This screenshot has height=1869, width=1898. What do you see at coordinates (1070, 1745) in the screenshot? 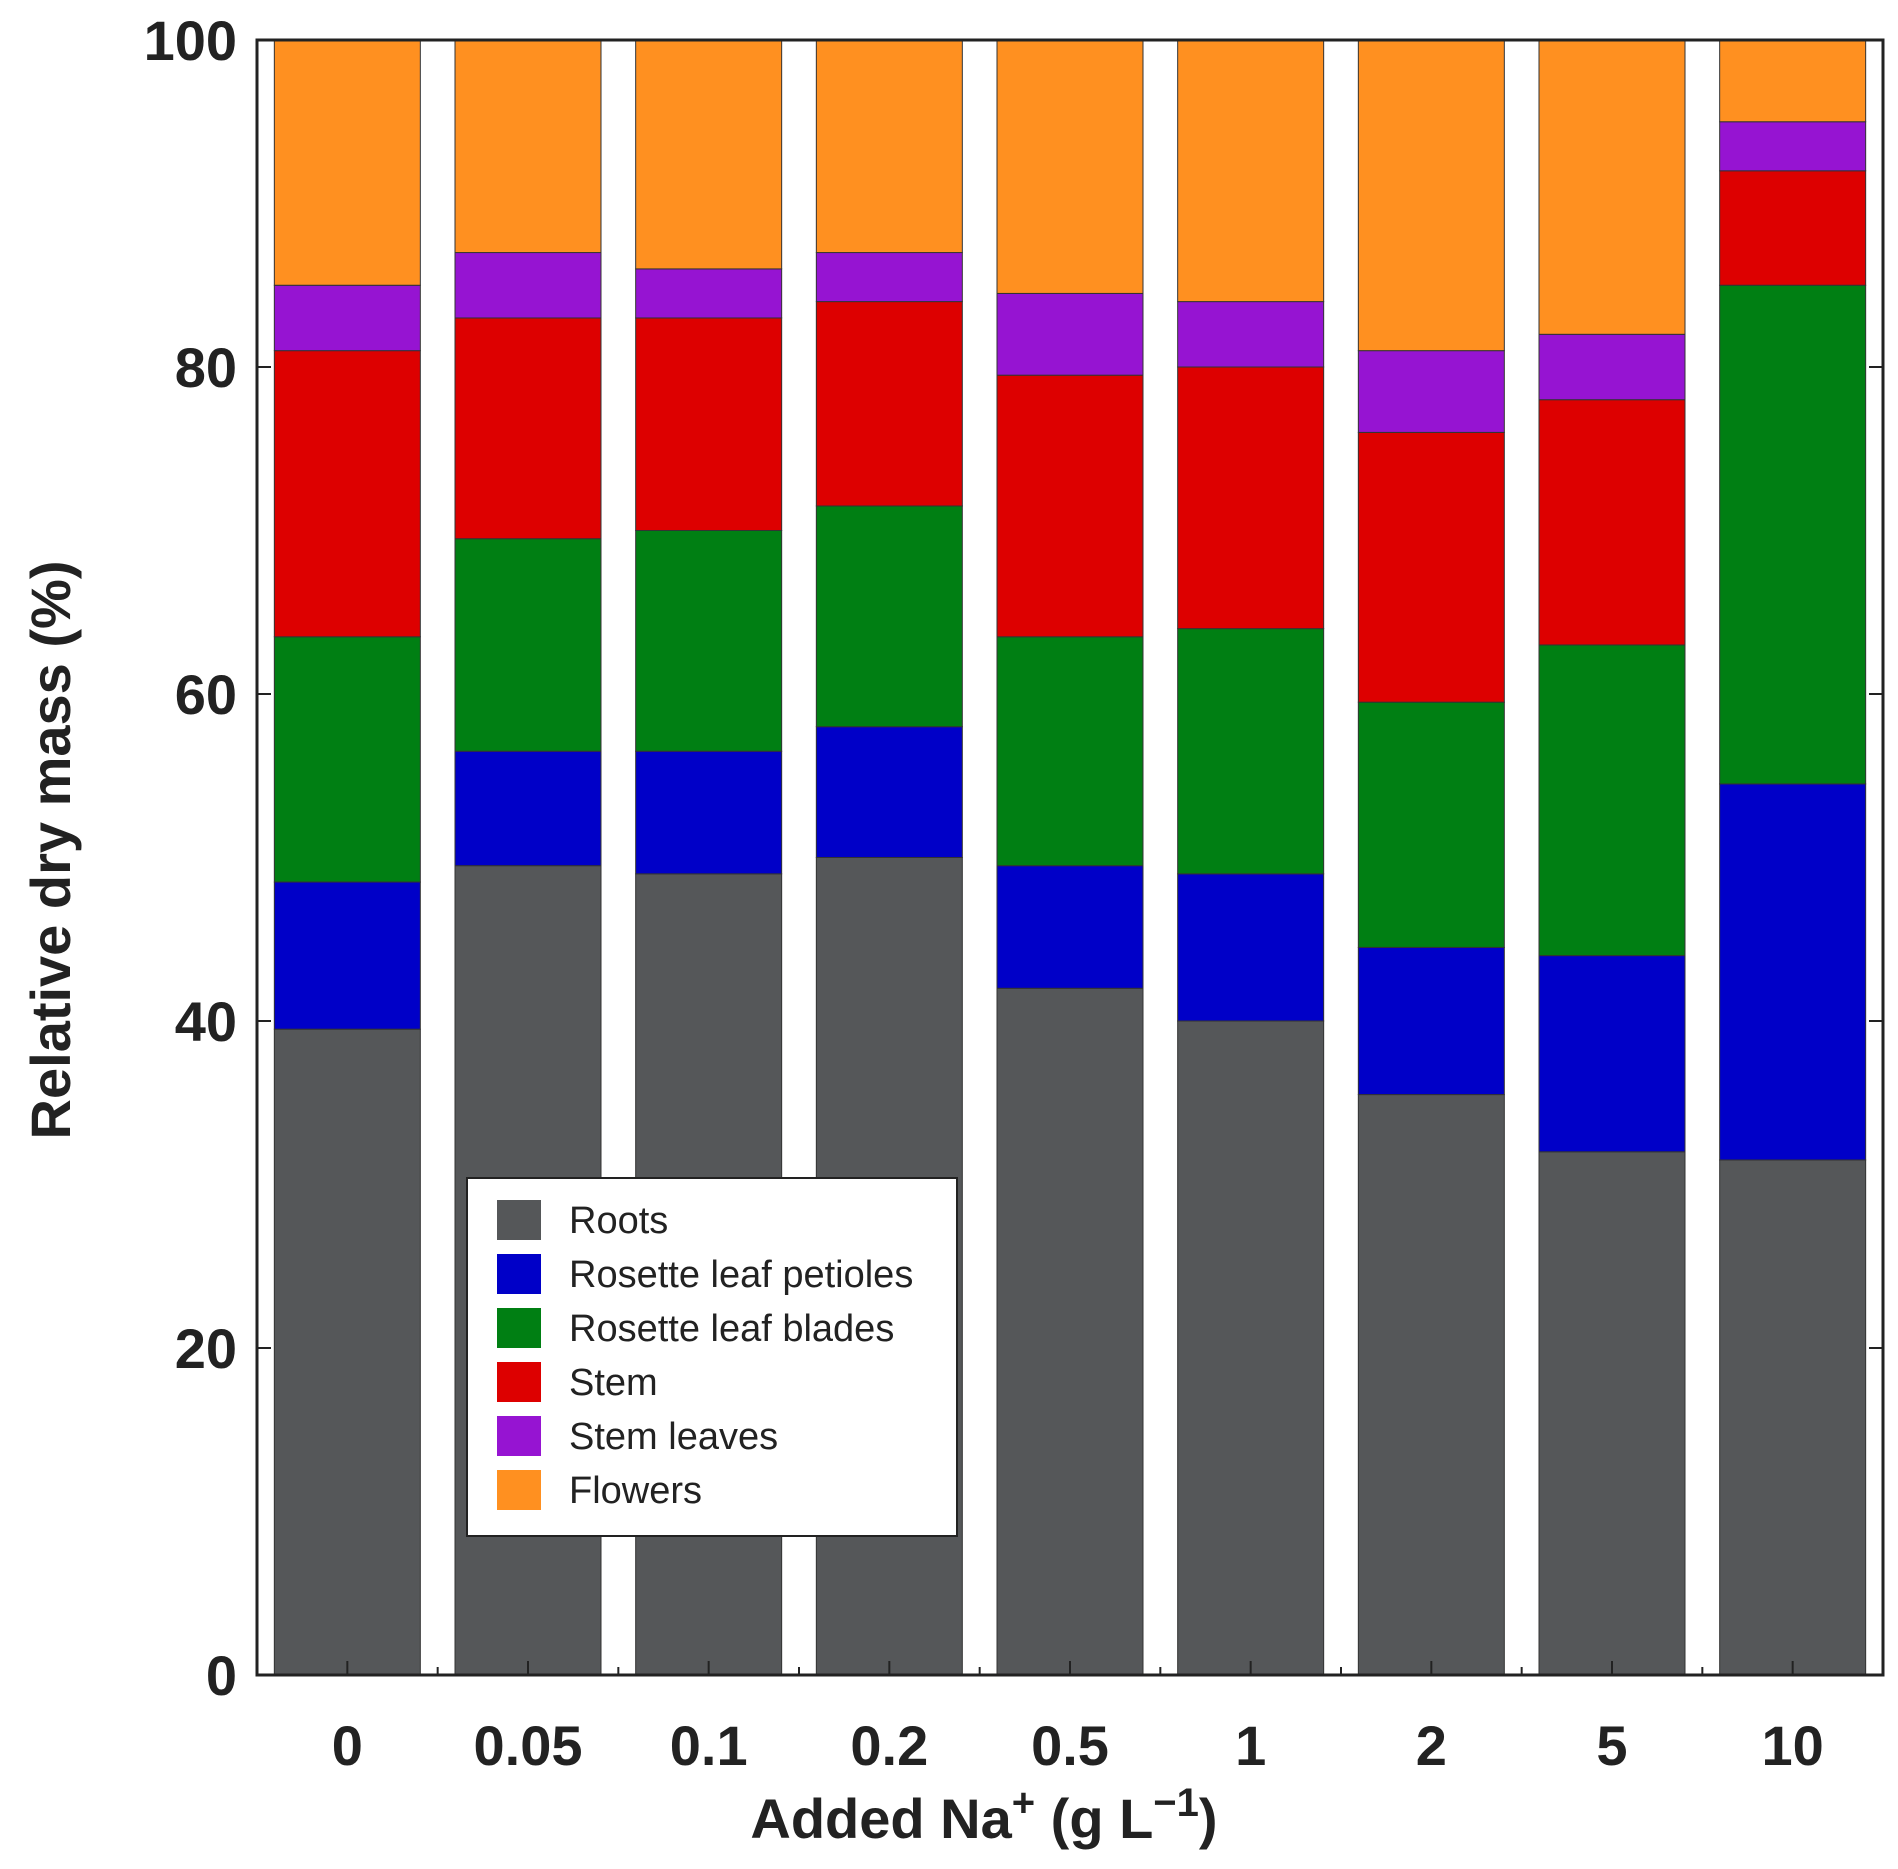
I see `x-tick-label-0-5: 0.5` at bounding box center [1070, 1745].